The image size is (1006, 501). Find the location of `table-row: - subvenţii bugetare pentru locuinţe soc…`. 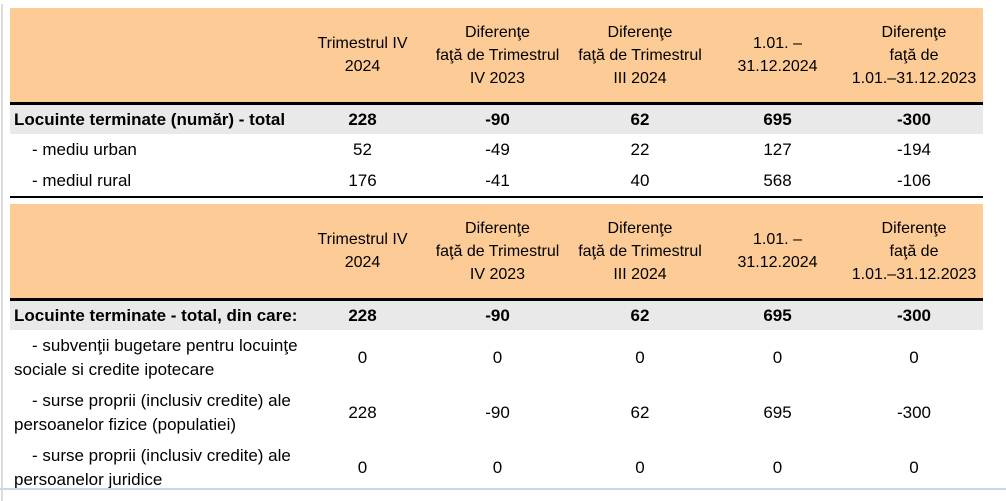

table-row: - subvenţii bugetare pentru locuinţe soc… is located at coordinates (496, 357).